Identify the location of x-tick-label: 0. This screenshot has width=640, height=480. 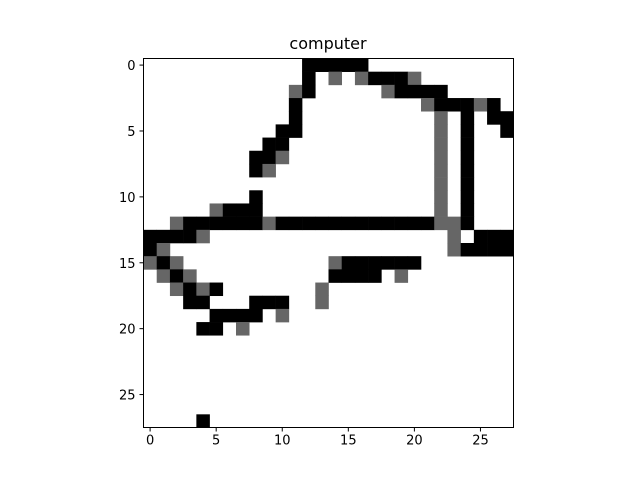
(150, 441).